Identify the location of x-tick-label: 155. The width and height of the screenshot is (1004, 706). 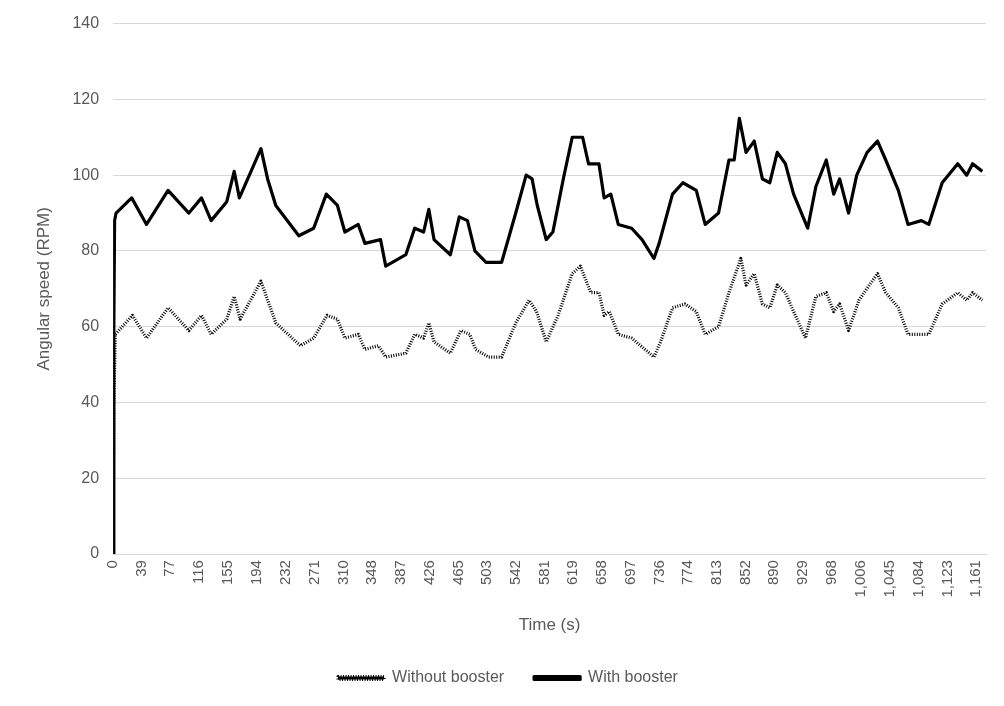
(227, 573).